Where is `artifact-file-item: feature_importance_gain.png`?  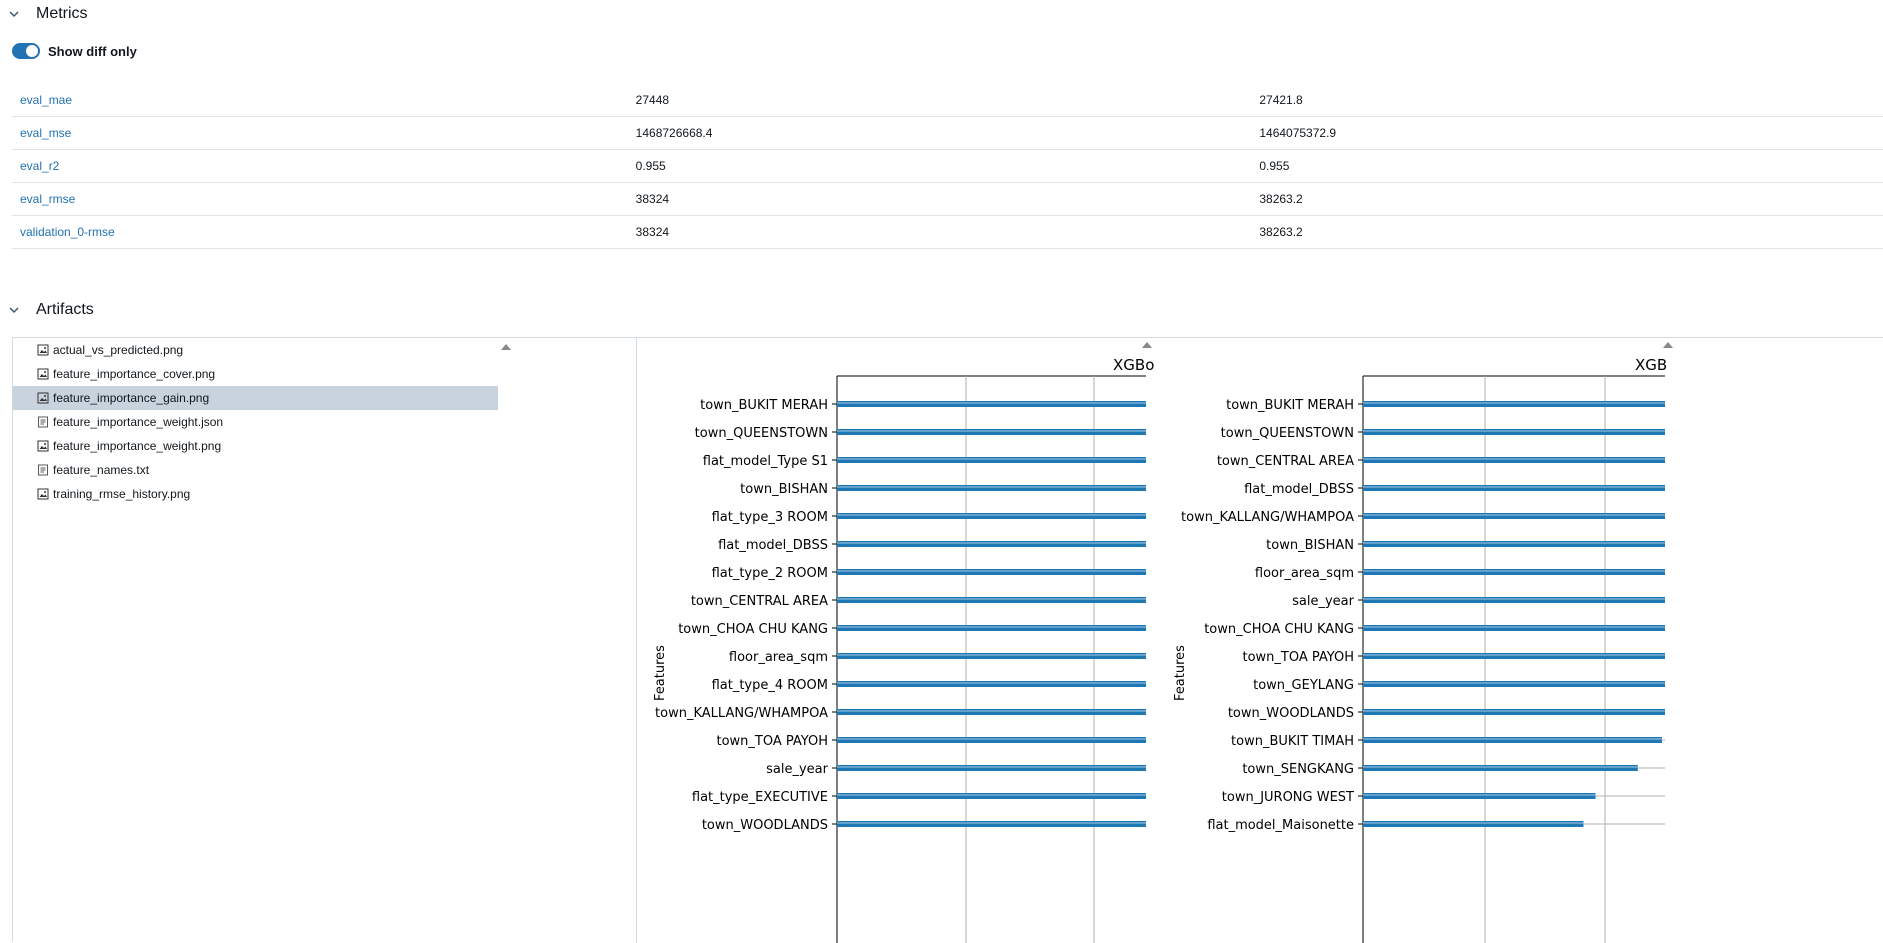
artifact-file-item: feature_importance_gain.png is located at coordinates (255, 398).